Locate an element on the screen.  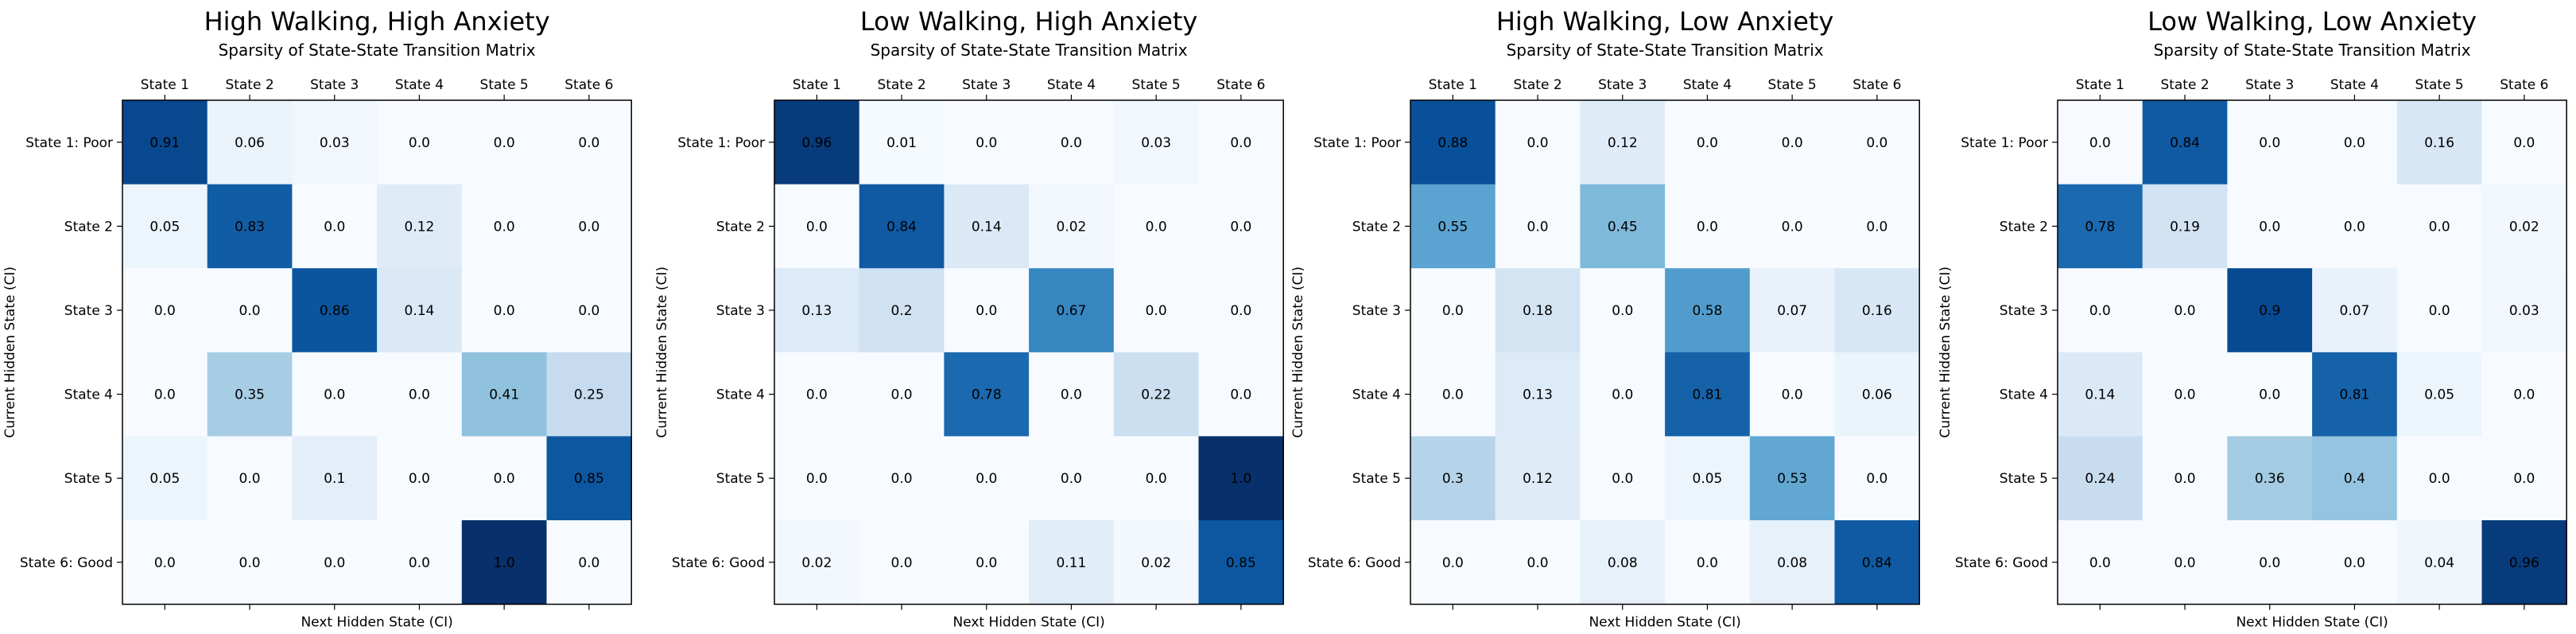
cell-value-label: 1.0 is located at coordinates (504, 563).